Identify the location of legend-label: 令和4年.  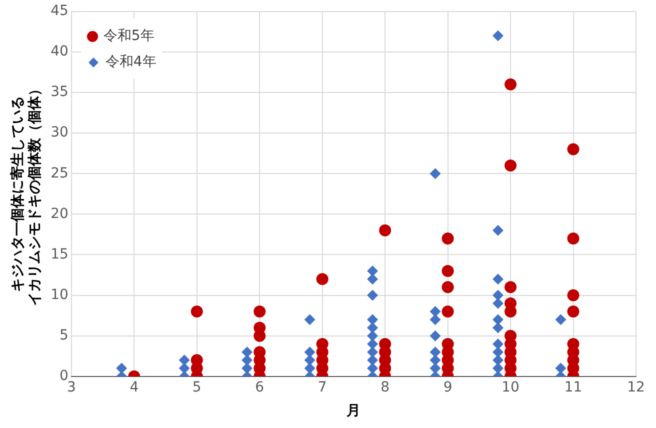
(130, 62).